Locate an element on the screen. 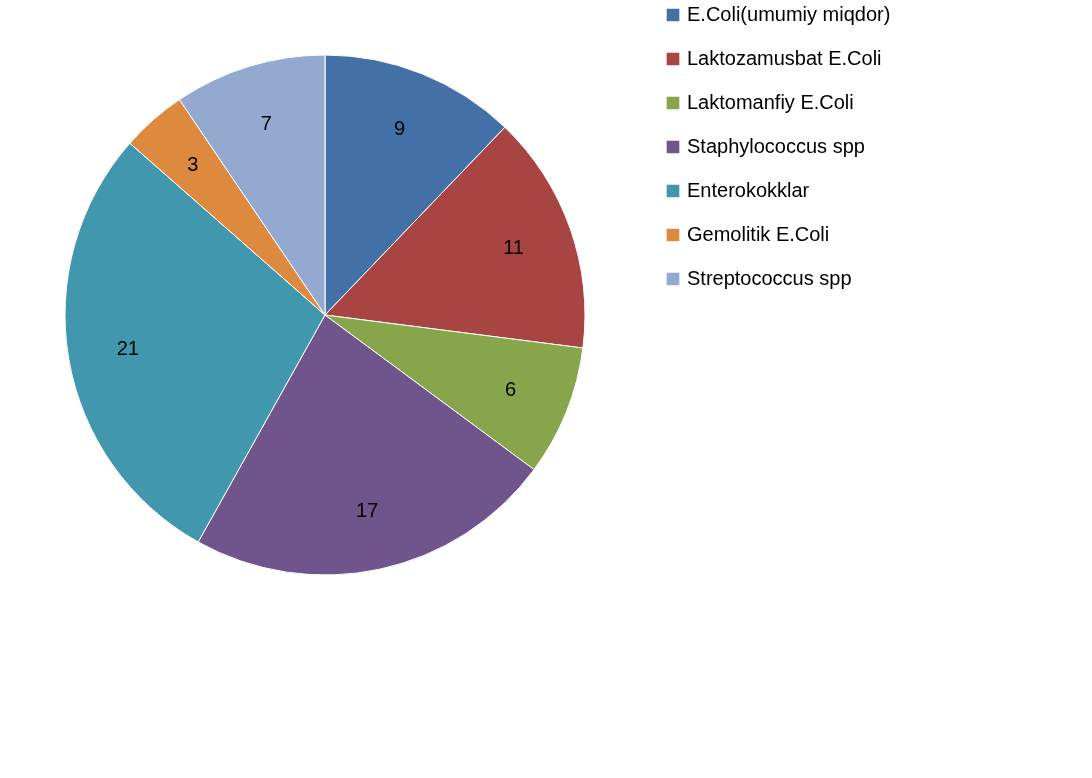 The height and width of the screenshot is (778, 1092). legend-label: Laktozamusbat E.Coli is located at coordinates (784, 58).